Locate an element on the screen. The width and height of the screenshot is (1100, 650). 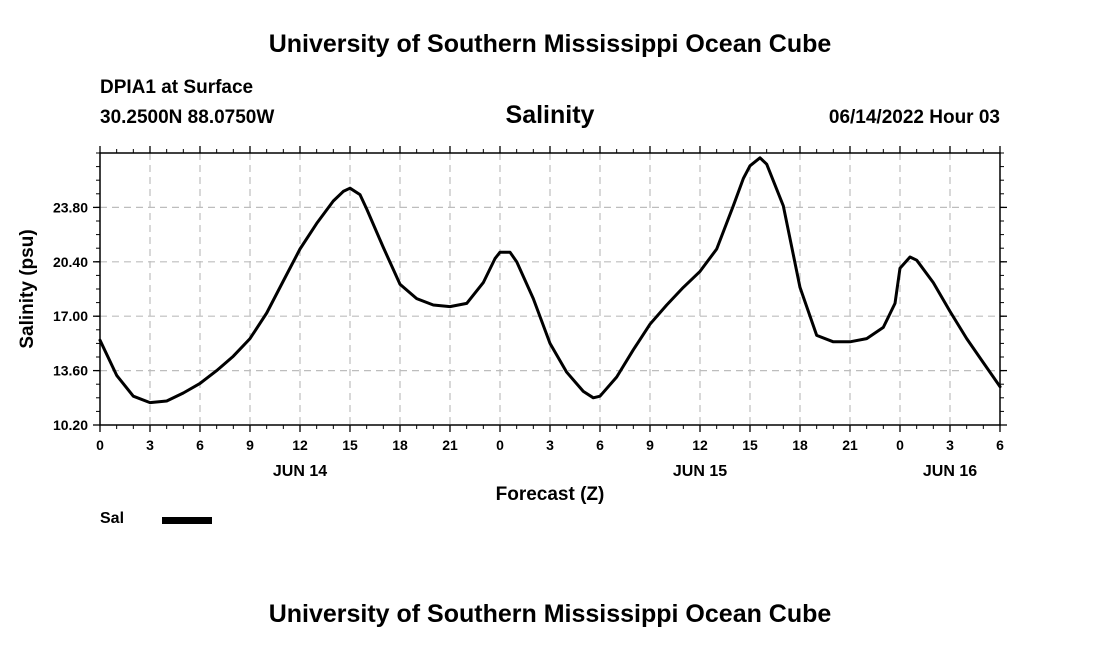
y-axis-label: Salinity (psu) is located at coordinates (27, 288).